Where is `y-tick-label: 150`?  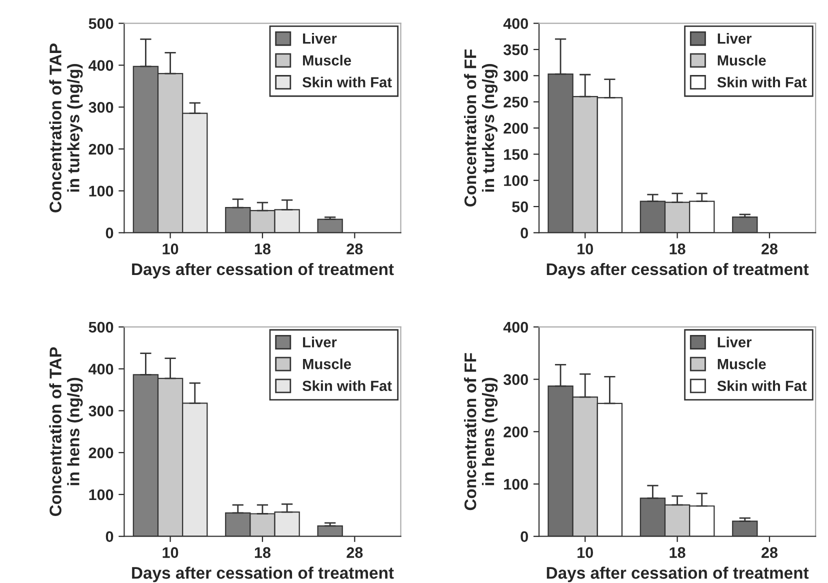
y-tick-label: 150 is located at coordinates (516, 154).